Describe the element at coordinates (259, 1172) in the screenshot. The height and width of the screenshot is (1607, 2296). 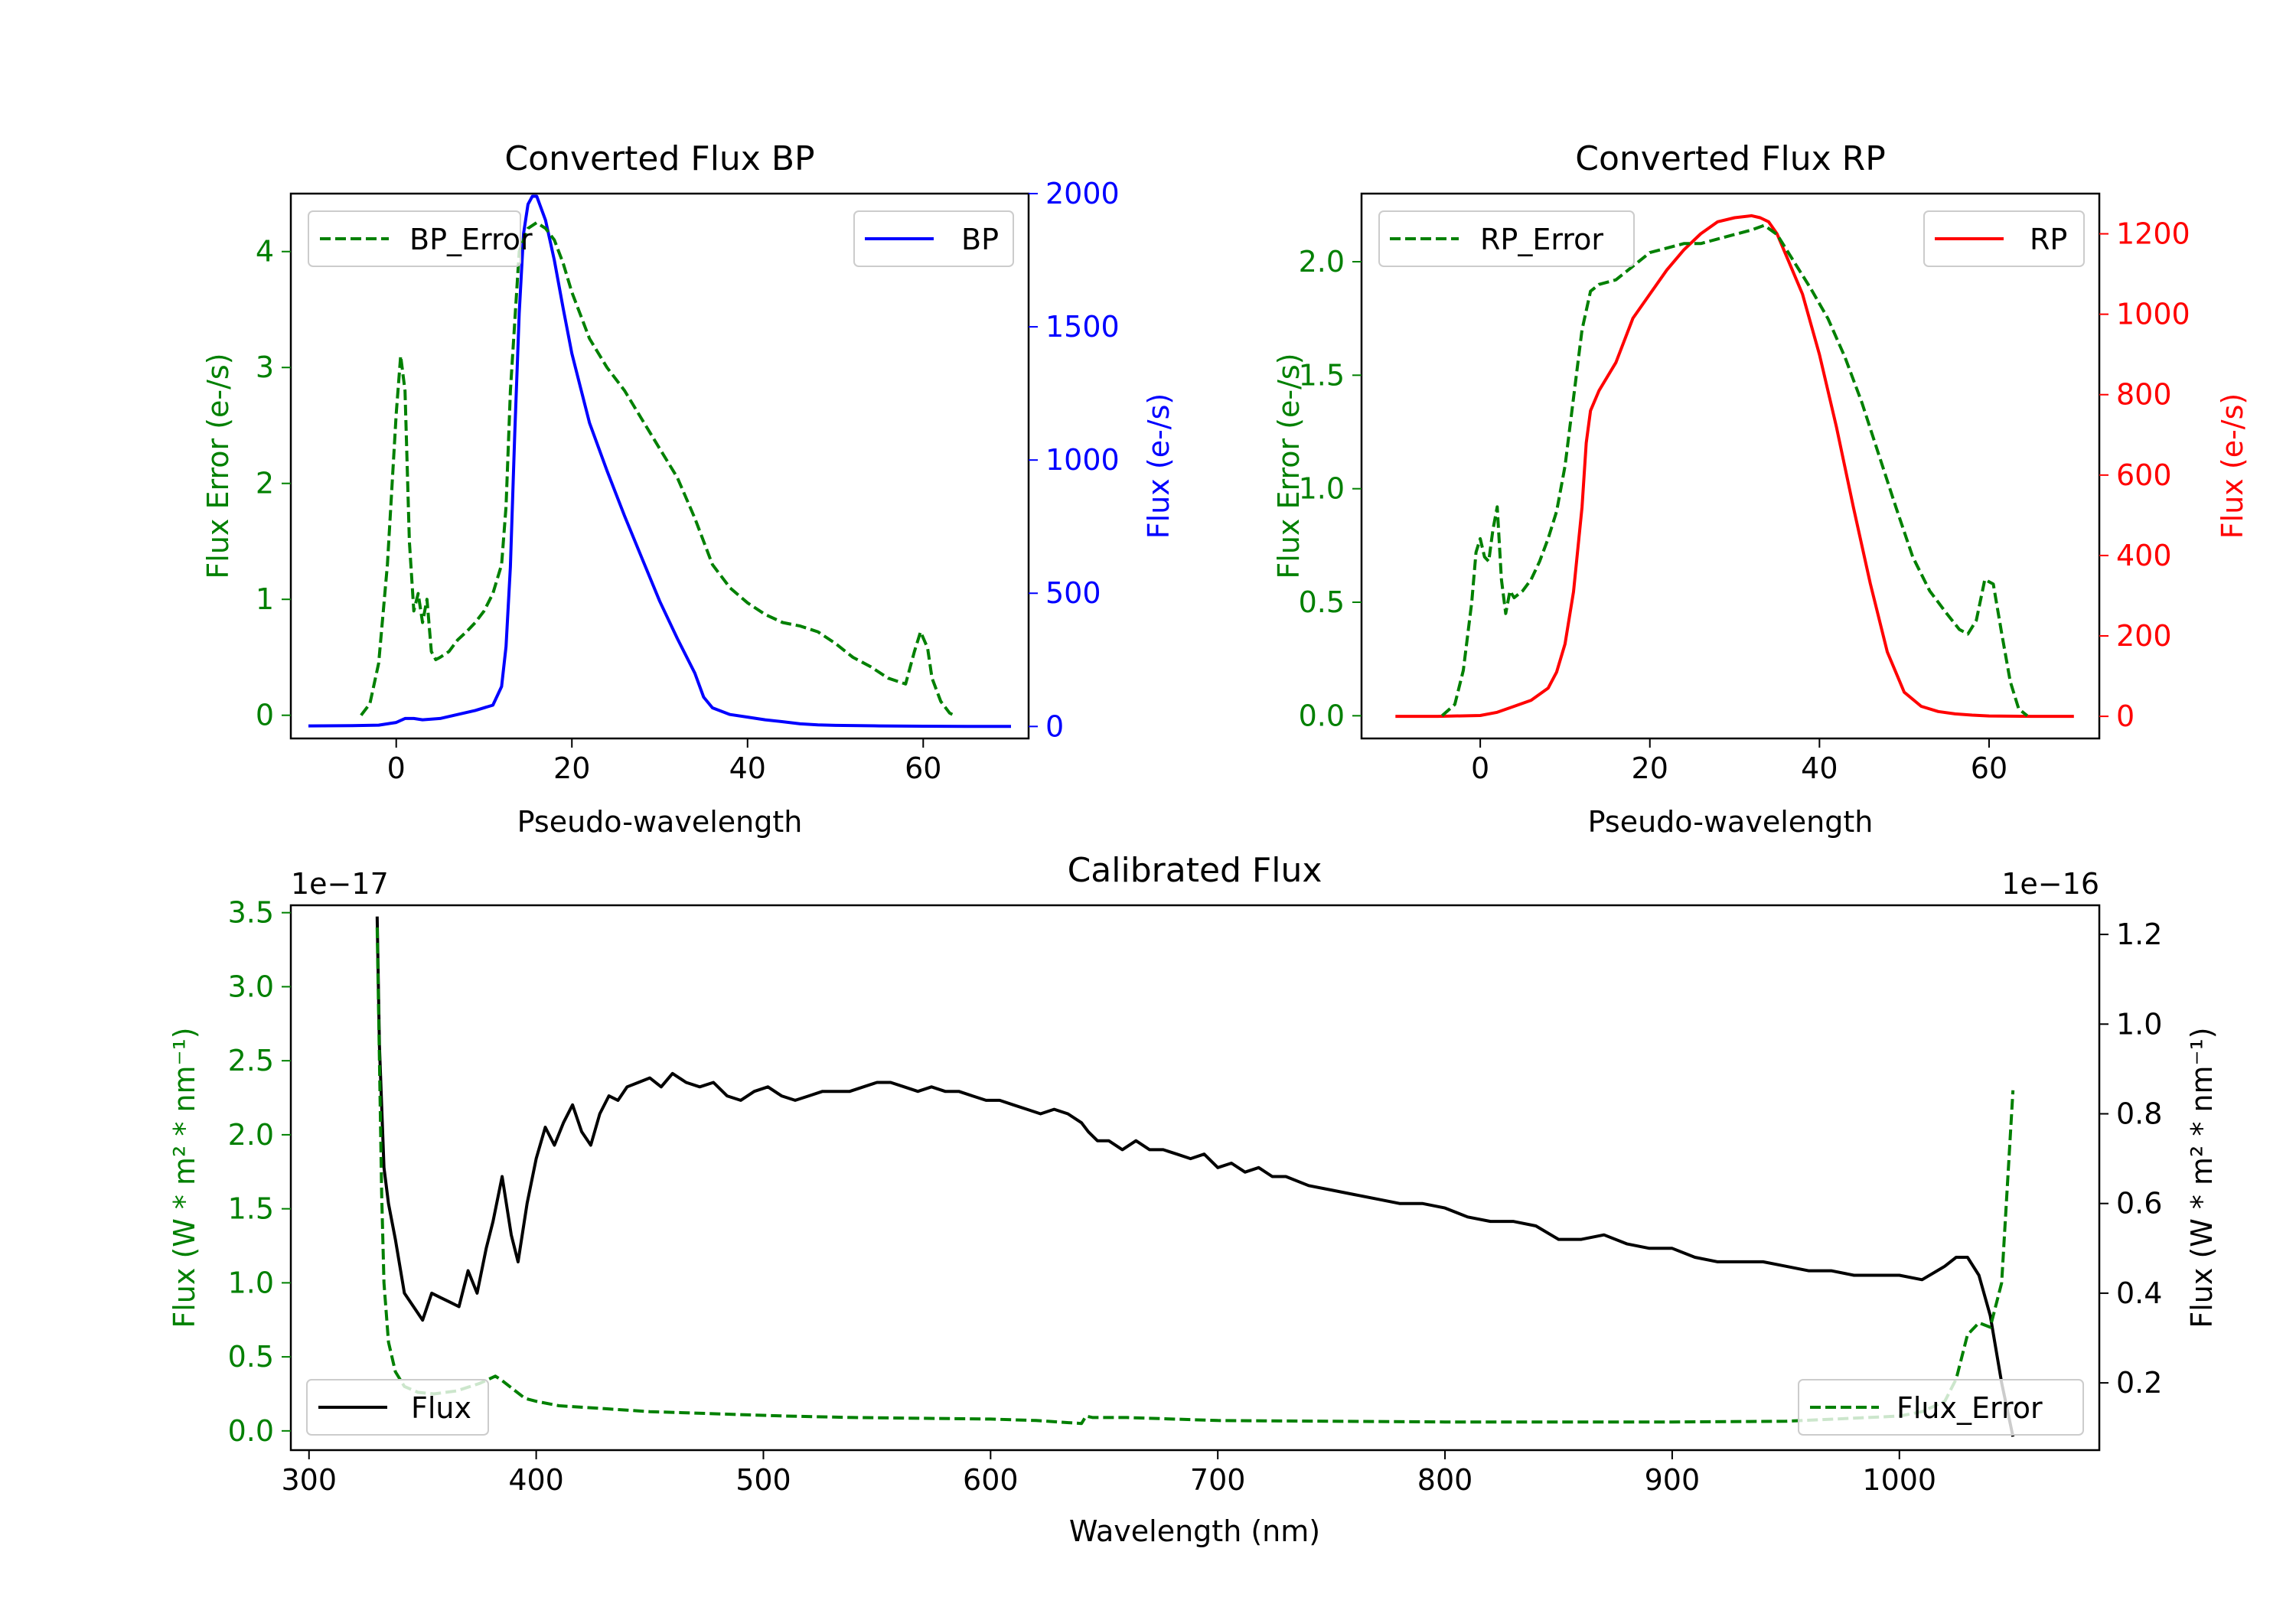
I see `cal-yticks-left: 0.0 0.5 1.0 1.5 2.0 2.5 3.0 3.5` at that location.